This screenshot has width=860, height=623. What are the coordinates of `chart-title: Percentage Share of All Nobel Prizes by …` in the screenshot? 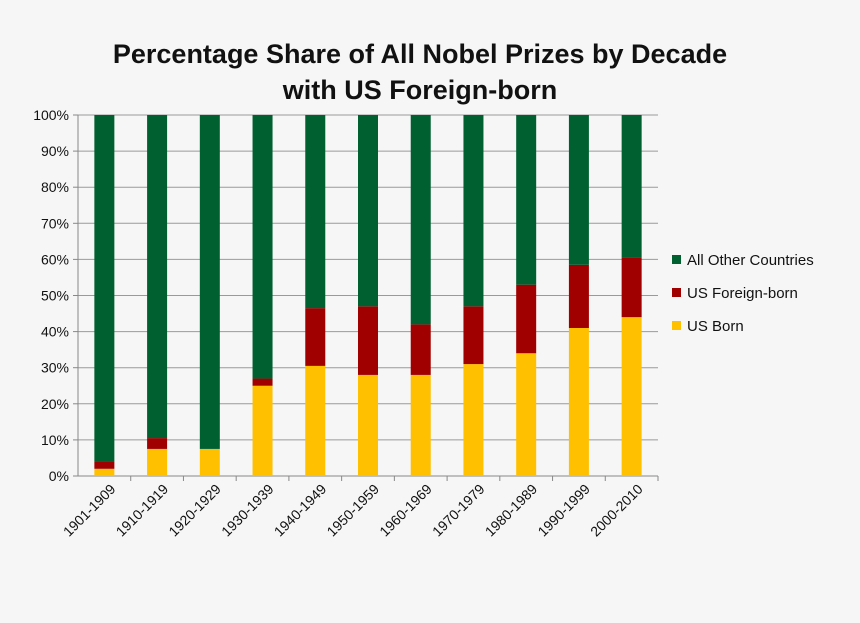 It's located at (420, 72).